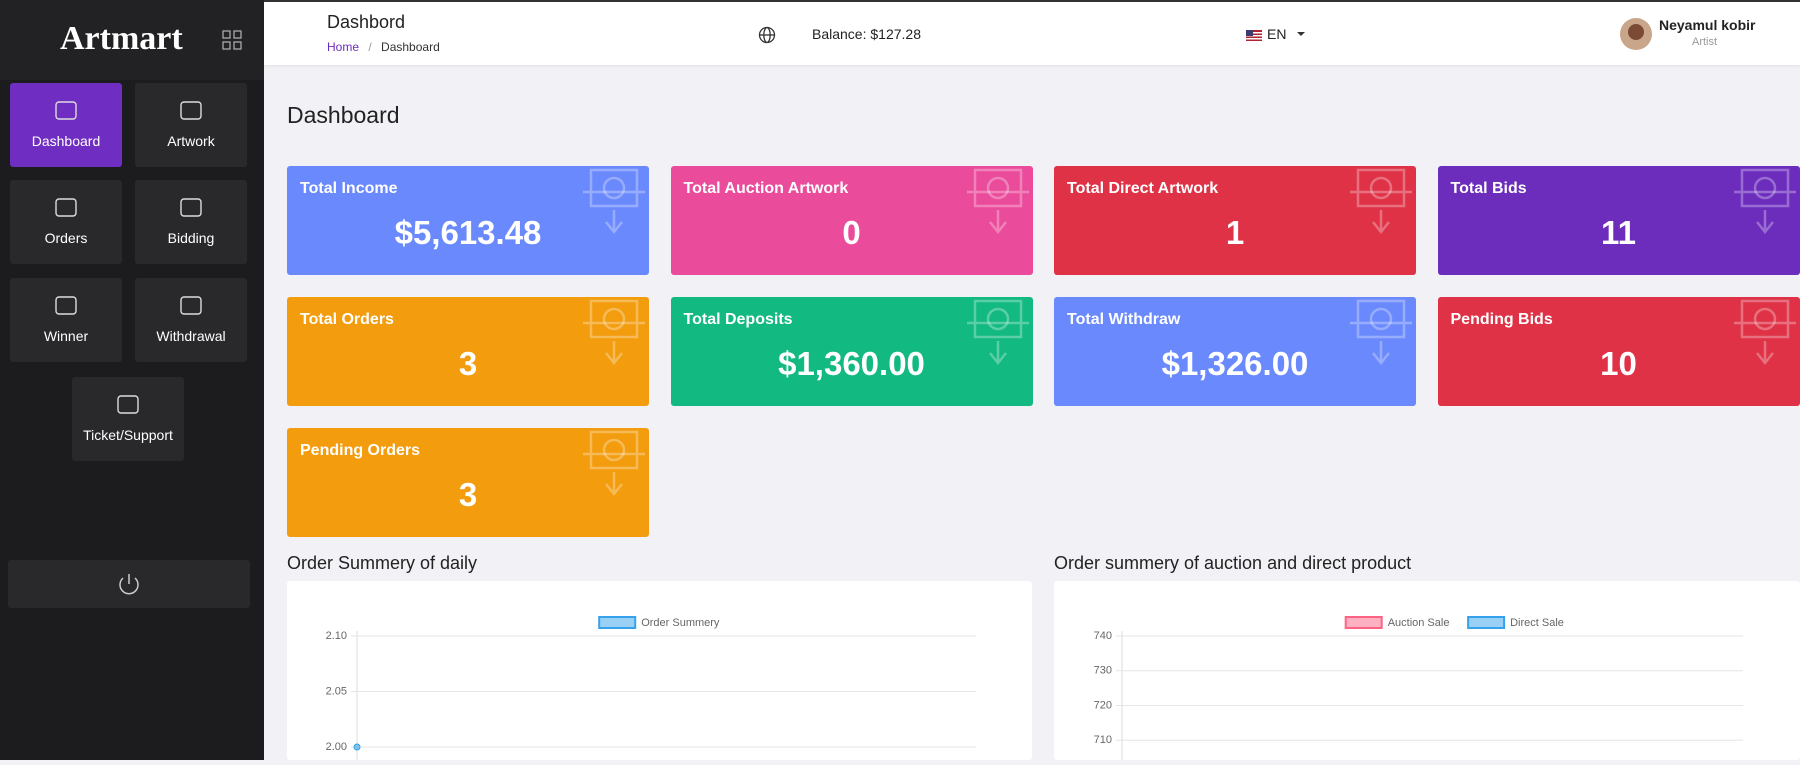 The width and height of the screenshot is (1800, 765). What do you see at coordinates (349, 188) in the screenshot?
I see `card-label: Total Income` at bounding box center [349, 188].